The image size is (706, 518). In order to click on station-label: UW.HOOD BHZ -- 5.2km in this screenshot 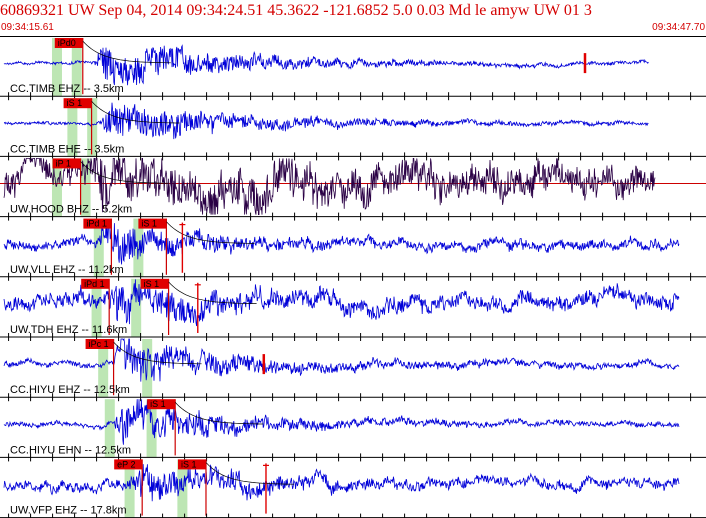, I will do `click(71, 210)`.